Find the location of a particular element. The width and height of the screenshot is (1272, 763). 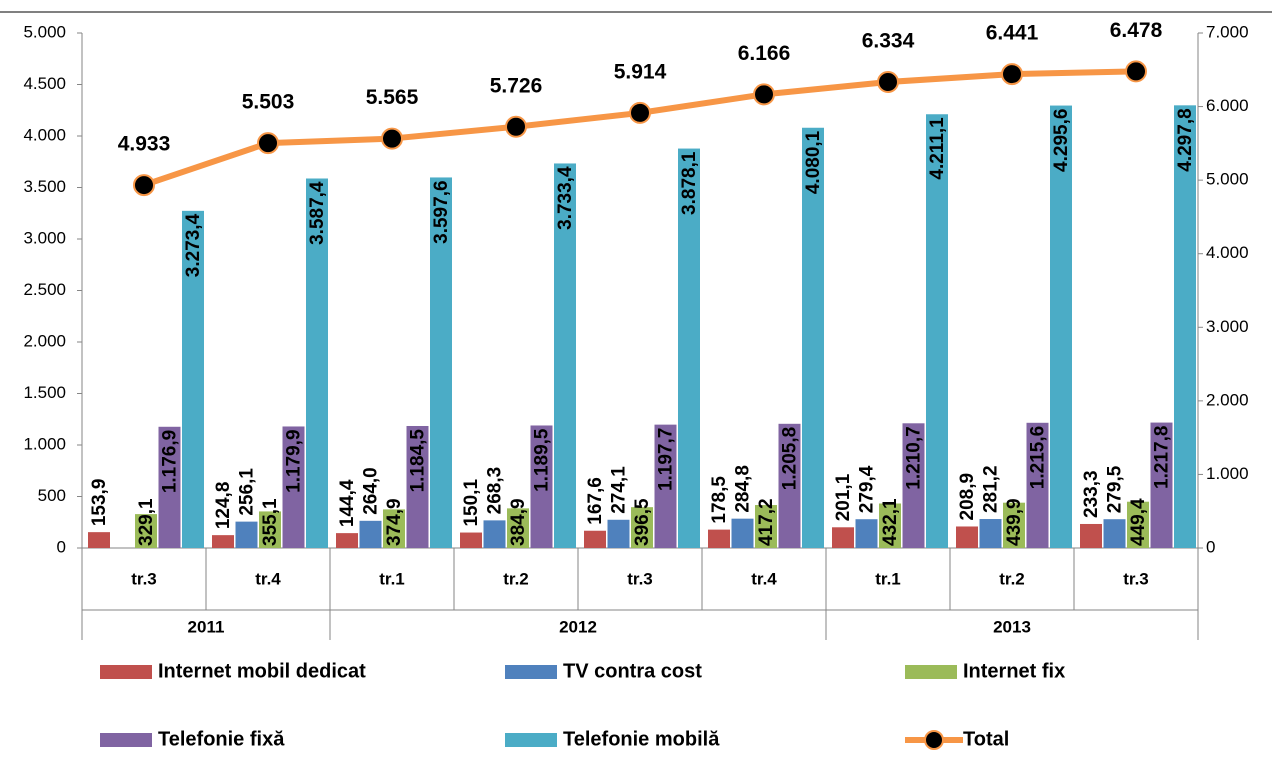

data-label: 439,9 is located at coordinates (1014, 522).